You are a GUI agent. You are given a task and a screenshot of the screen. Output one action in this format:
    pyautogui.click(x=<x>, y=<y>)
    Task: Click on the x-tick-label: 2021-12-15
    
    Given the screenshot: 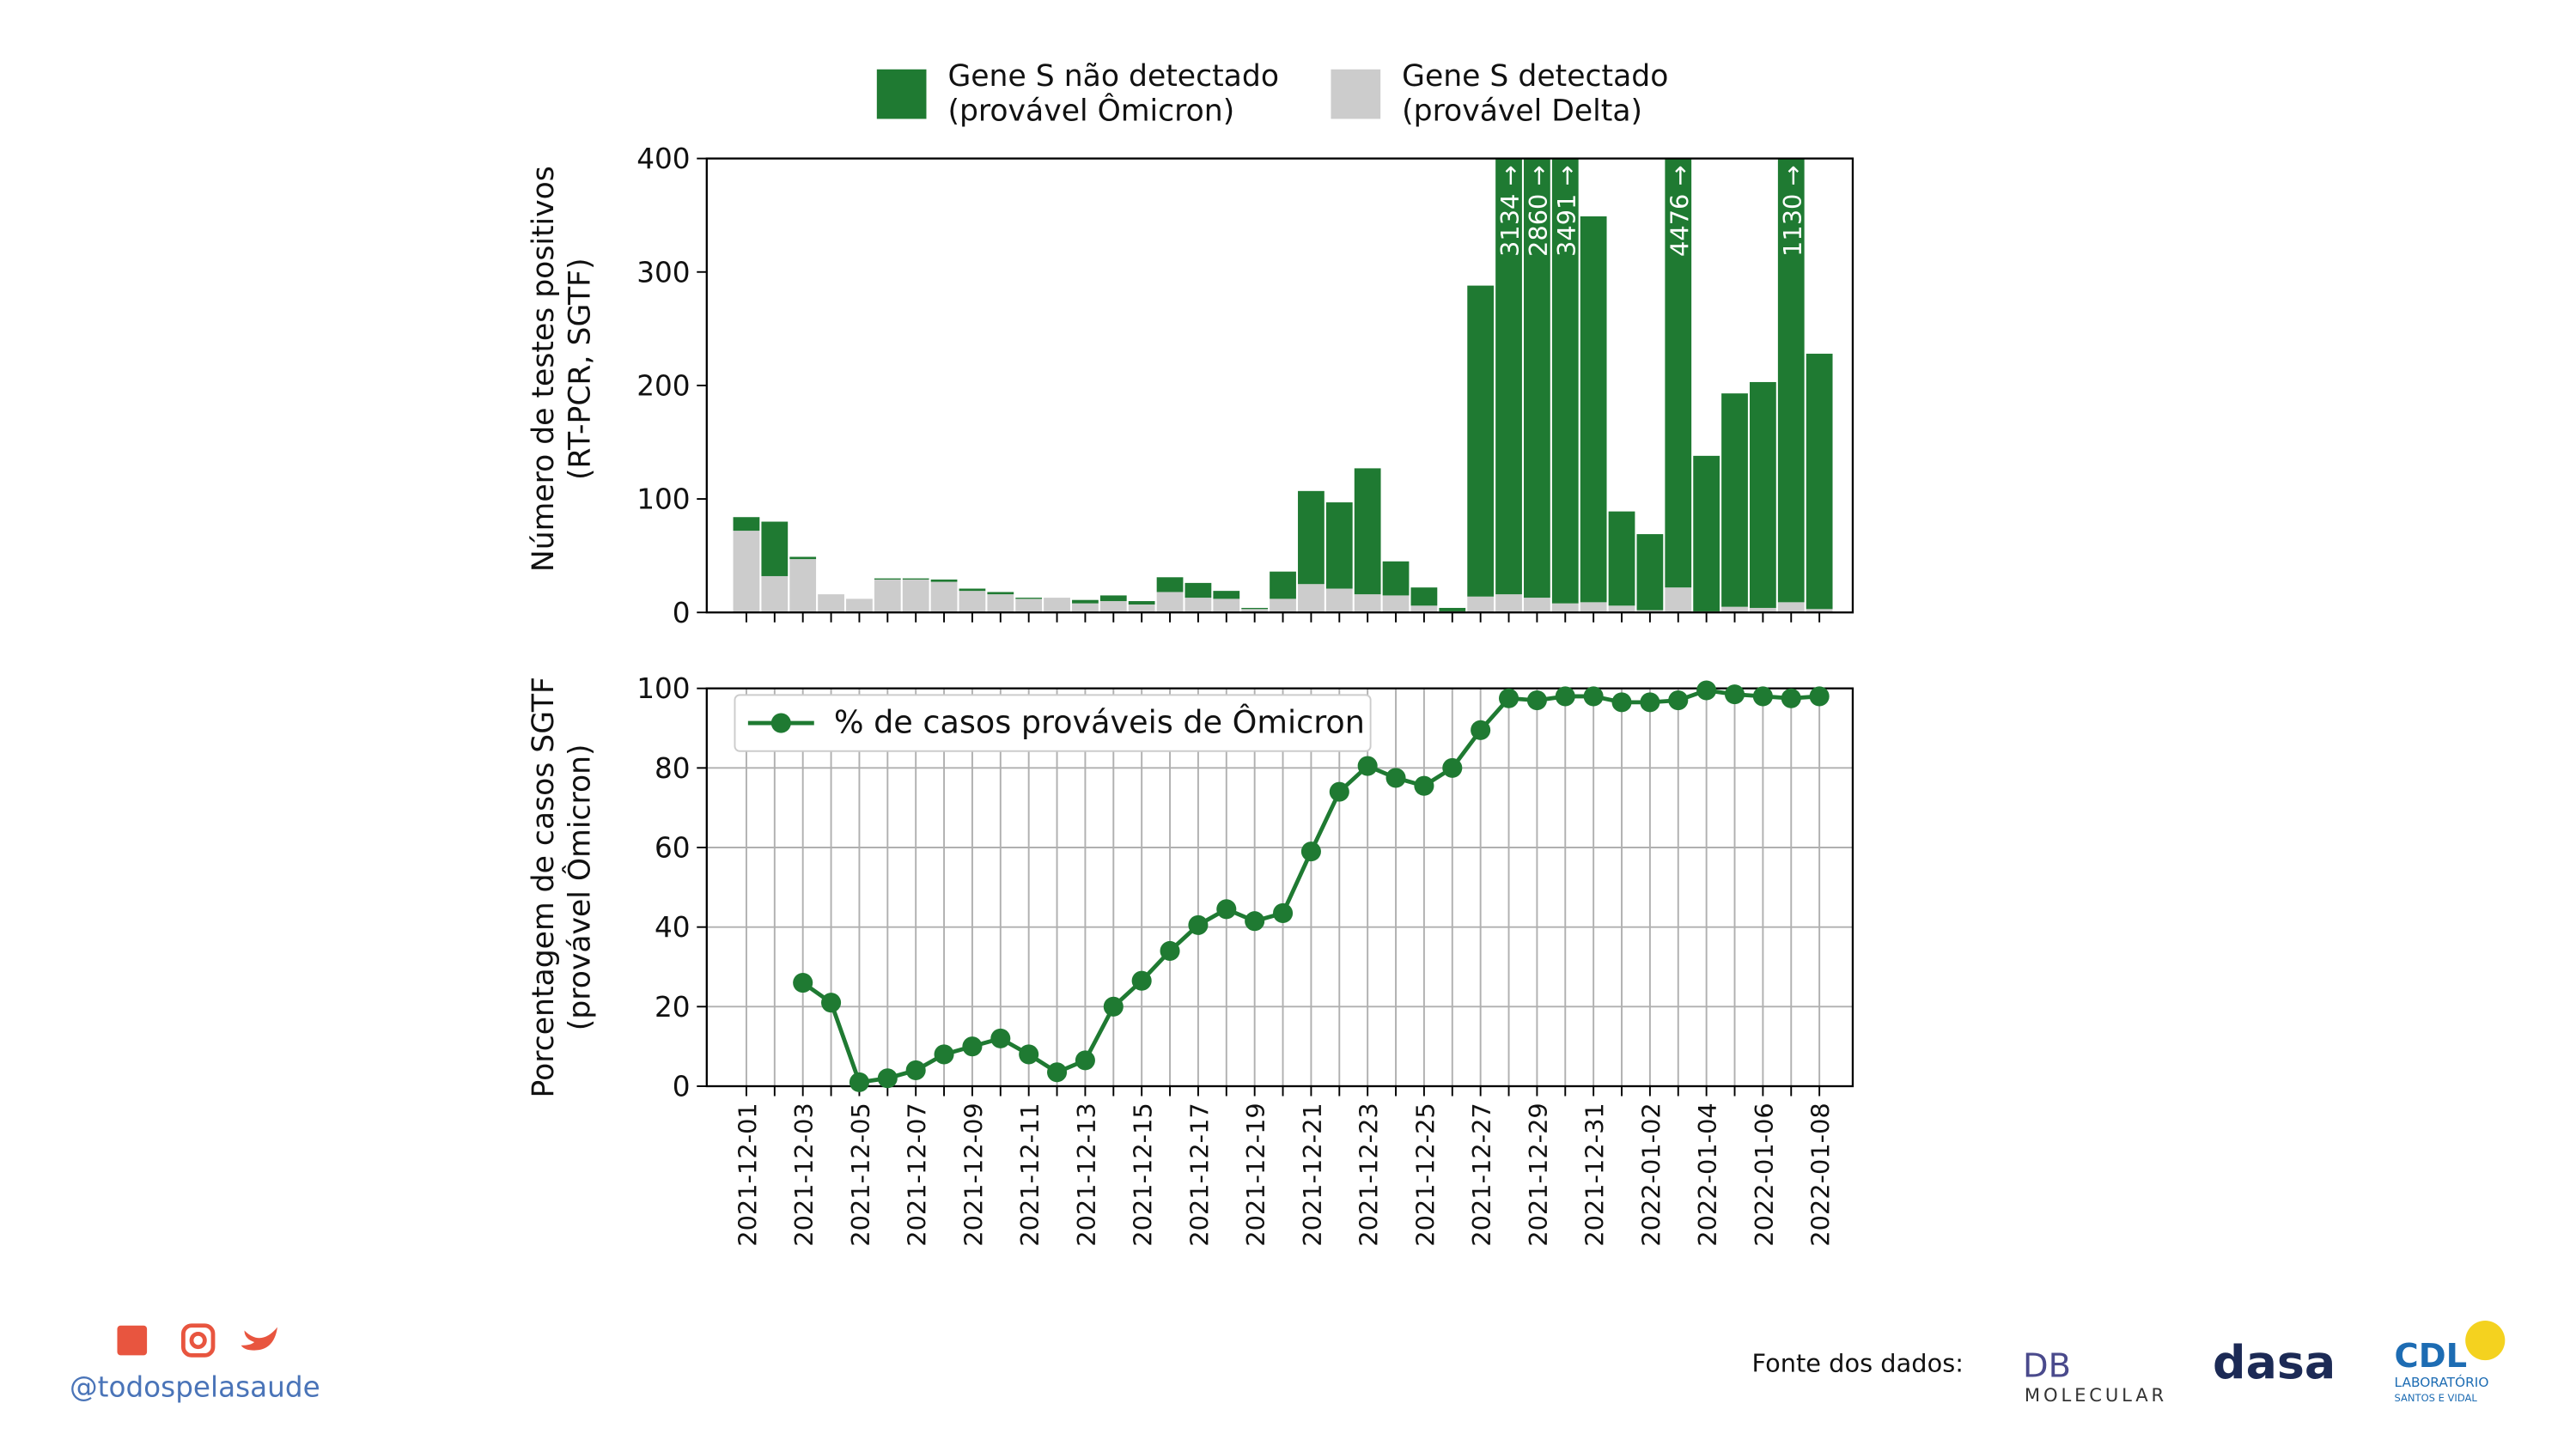 What is the action you would take?
    pyautogui.click(x=1143, y=1175)
    